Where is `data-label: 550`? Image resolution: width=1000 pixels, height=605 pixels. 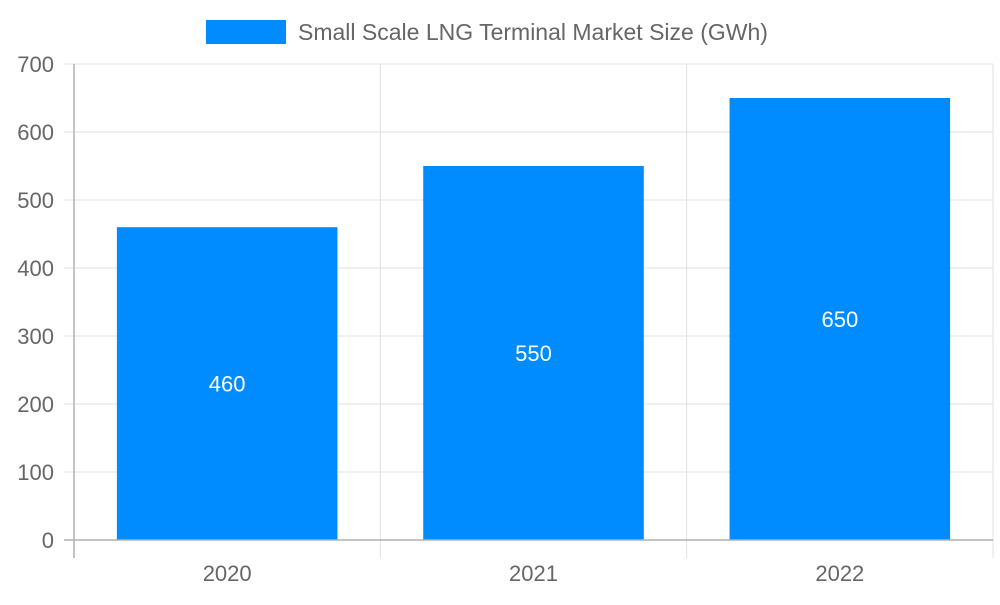
data-label: 550 is located at coordinates (533, 353).